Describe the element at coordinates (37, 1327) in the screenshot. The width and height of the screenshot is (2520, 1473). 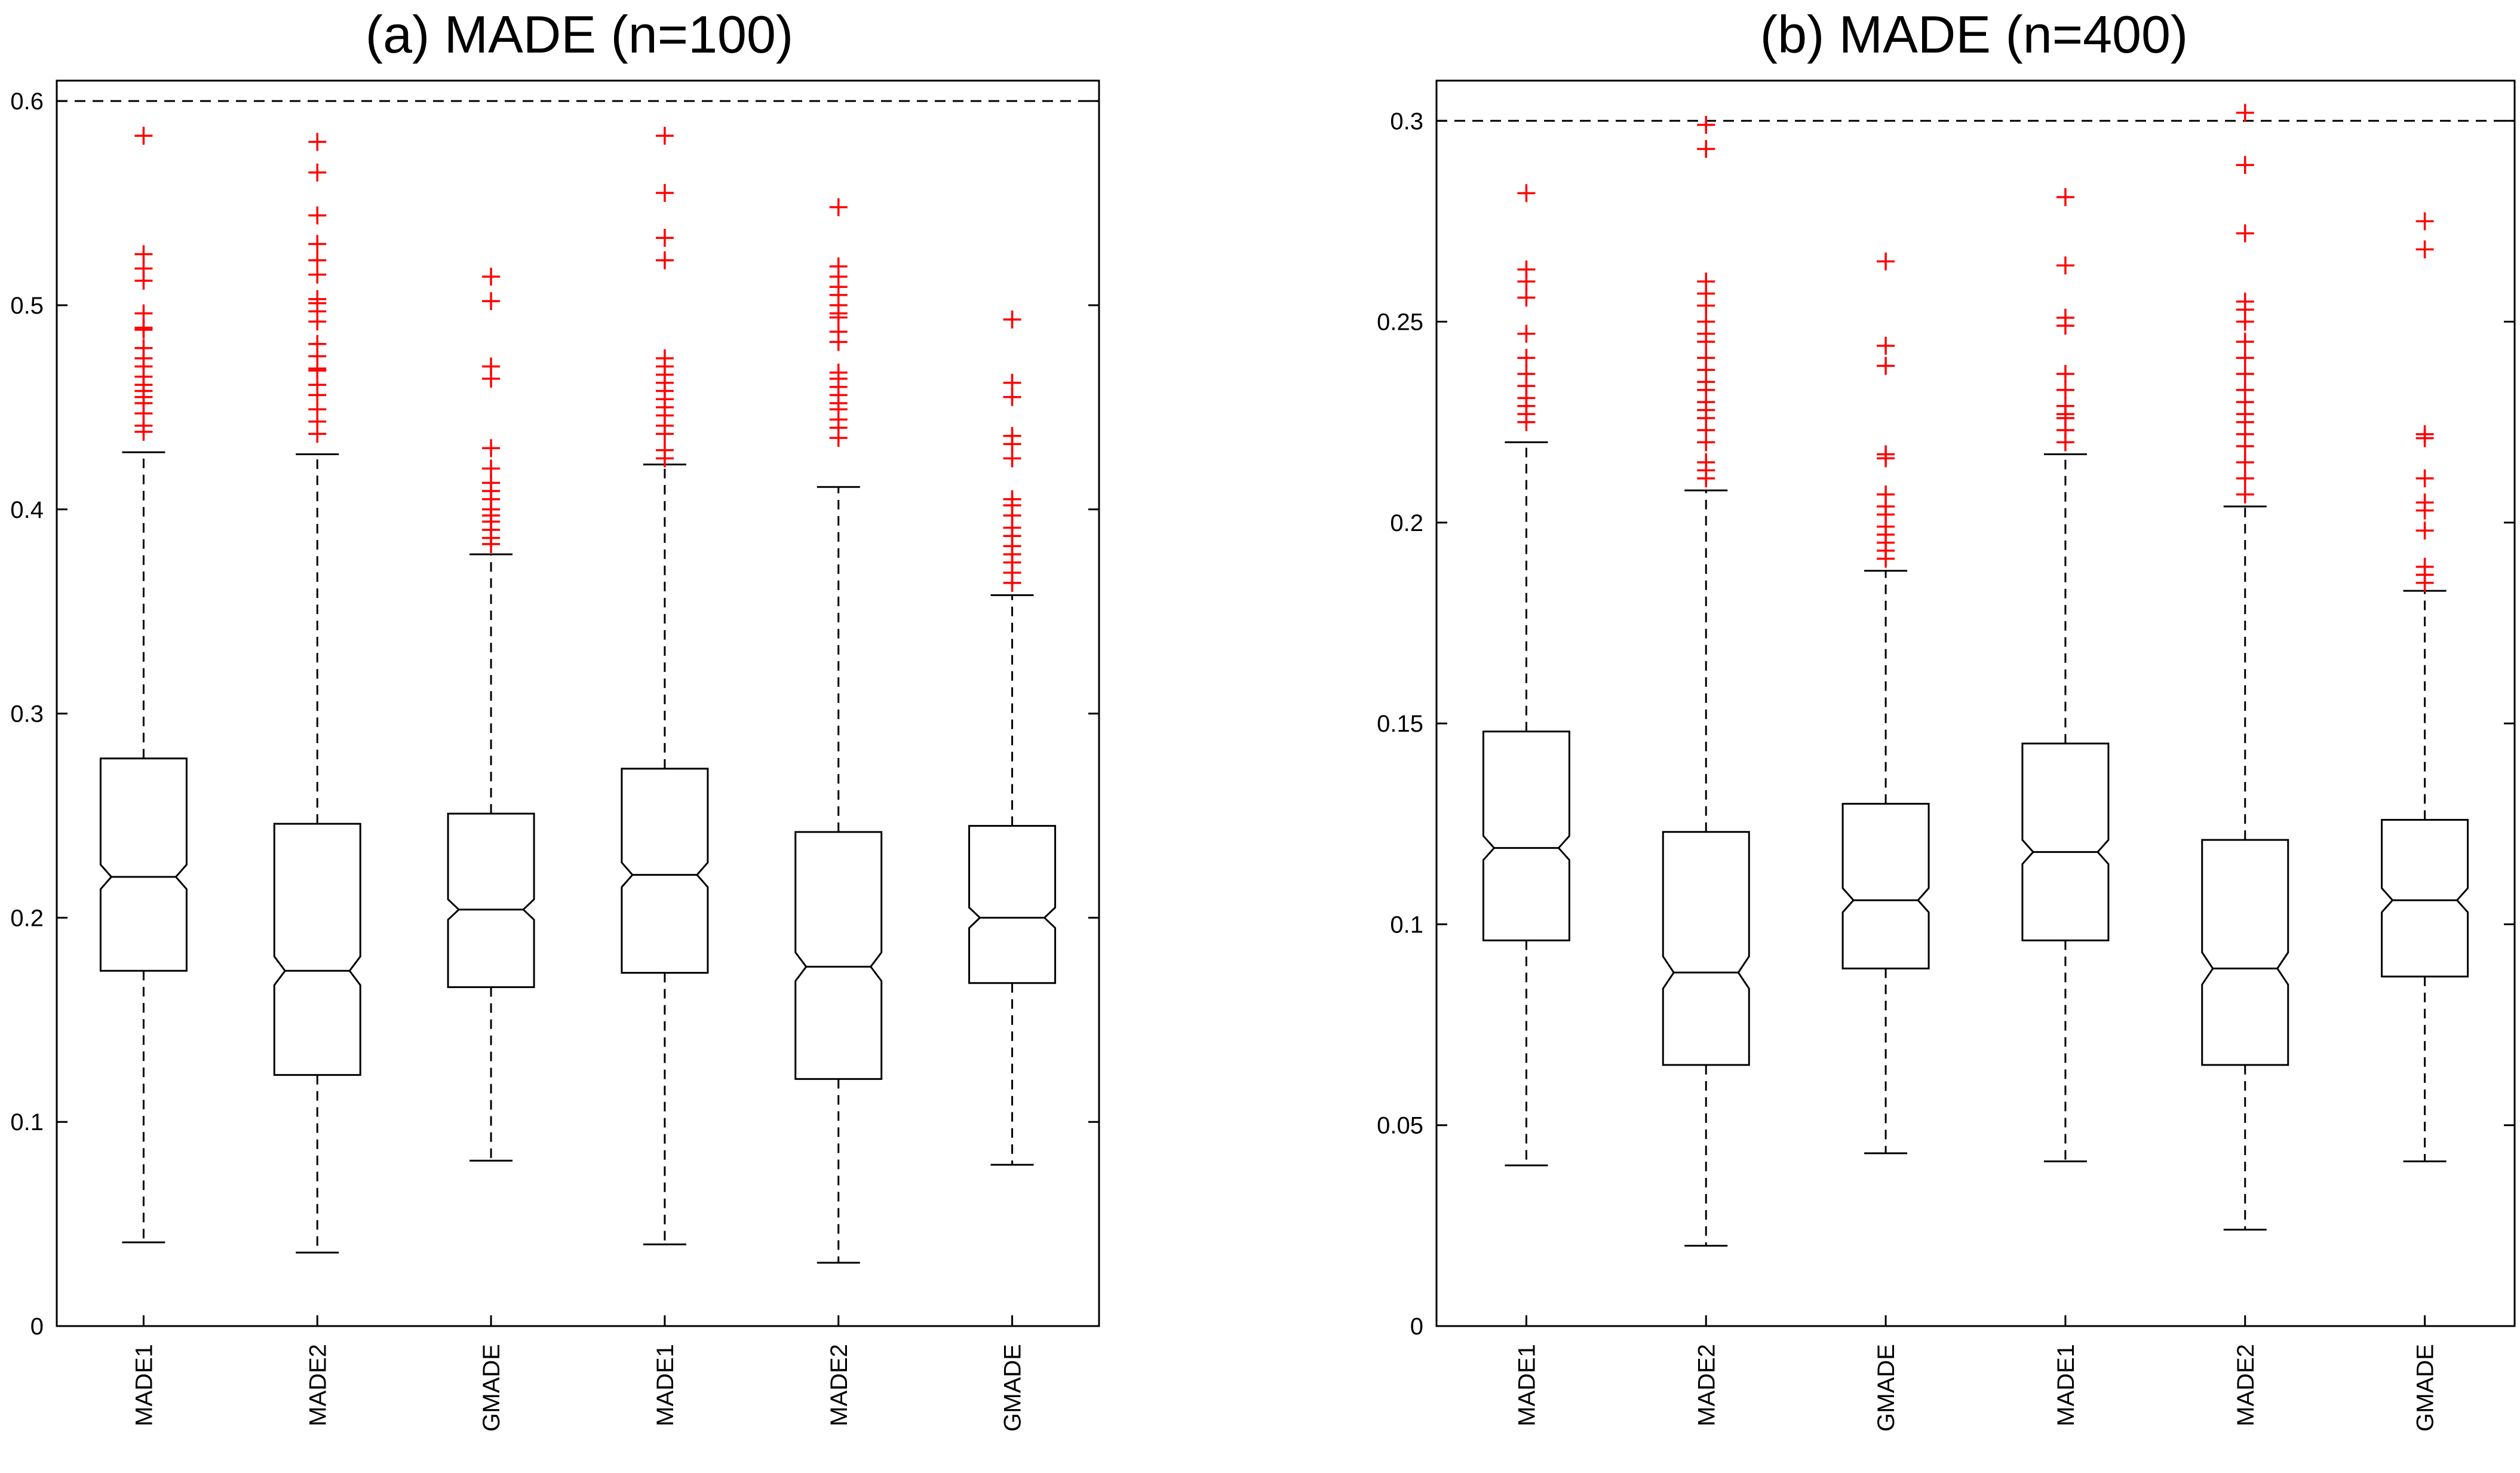
I see `panel-a-ytick-label: 0` at that location.